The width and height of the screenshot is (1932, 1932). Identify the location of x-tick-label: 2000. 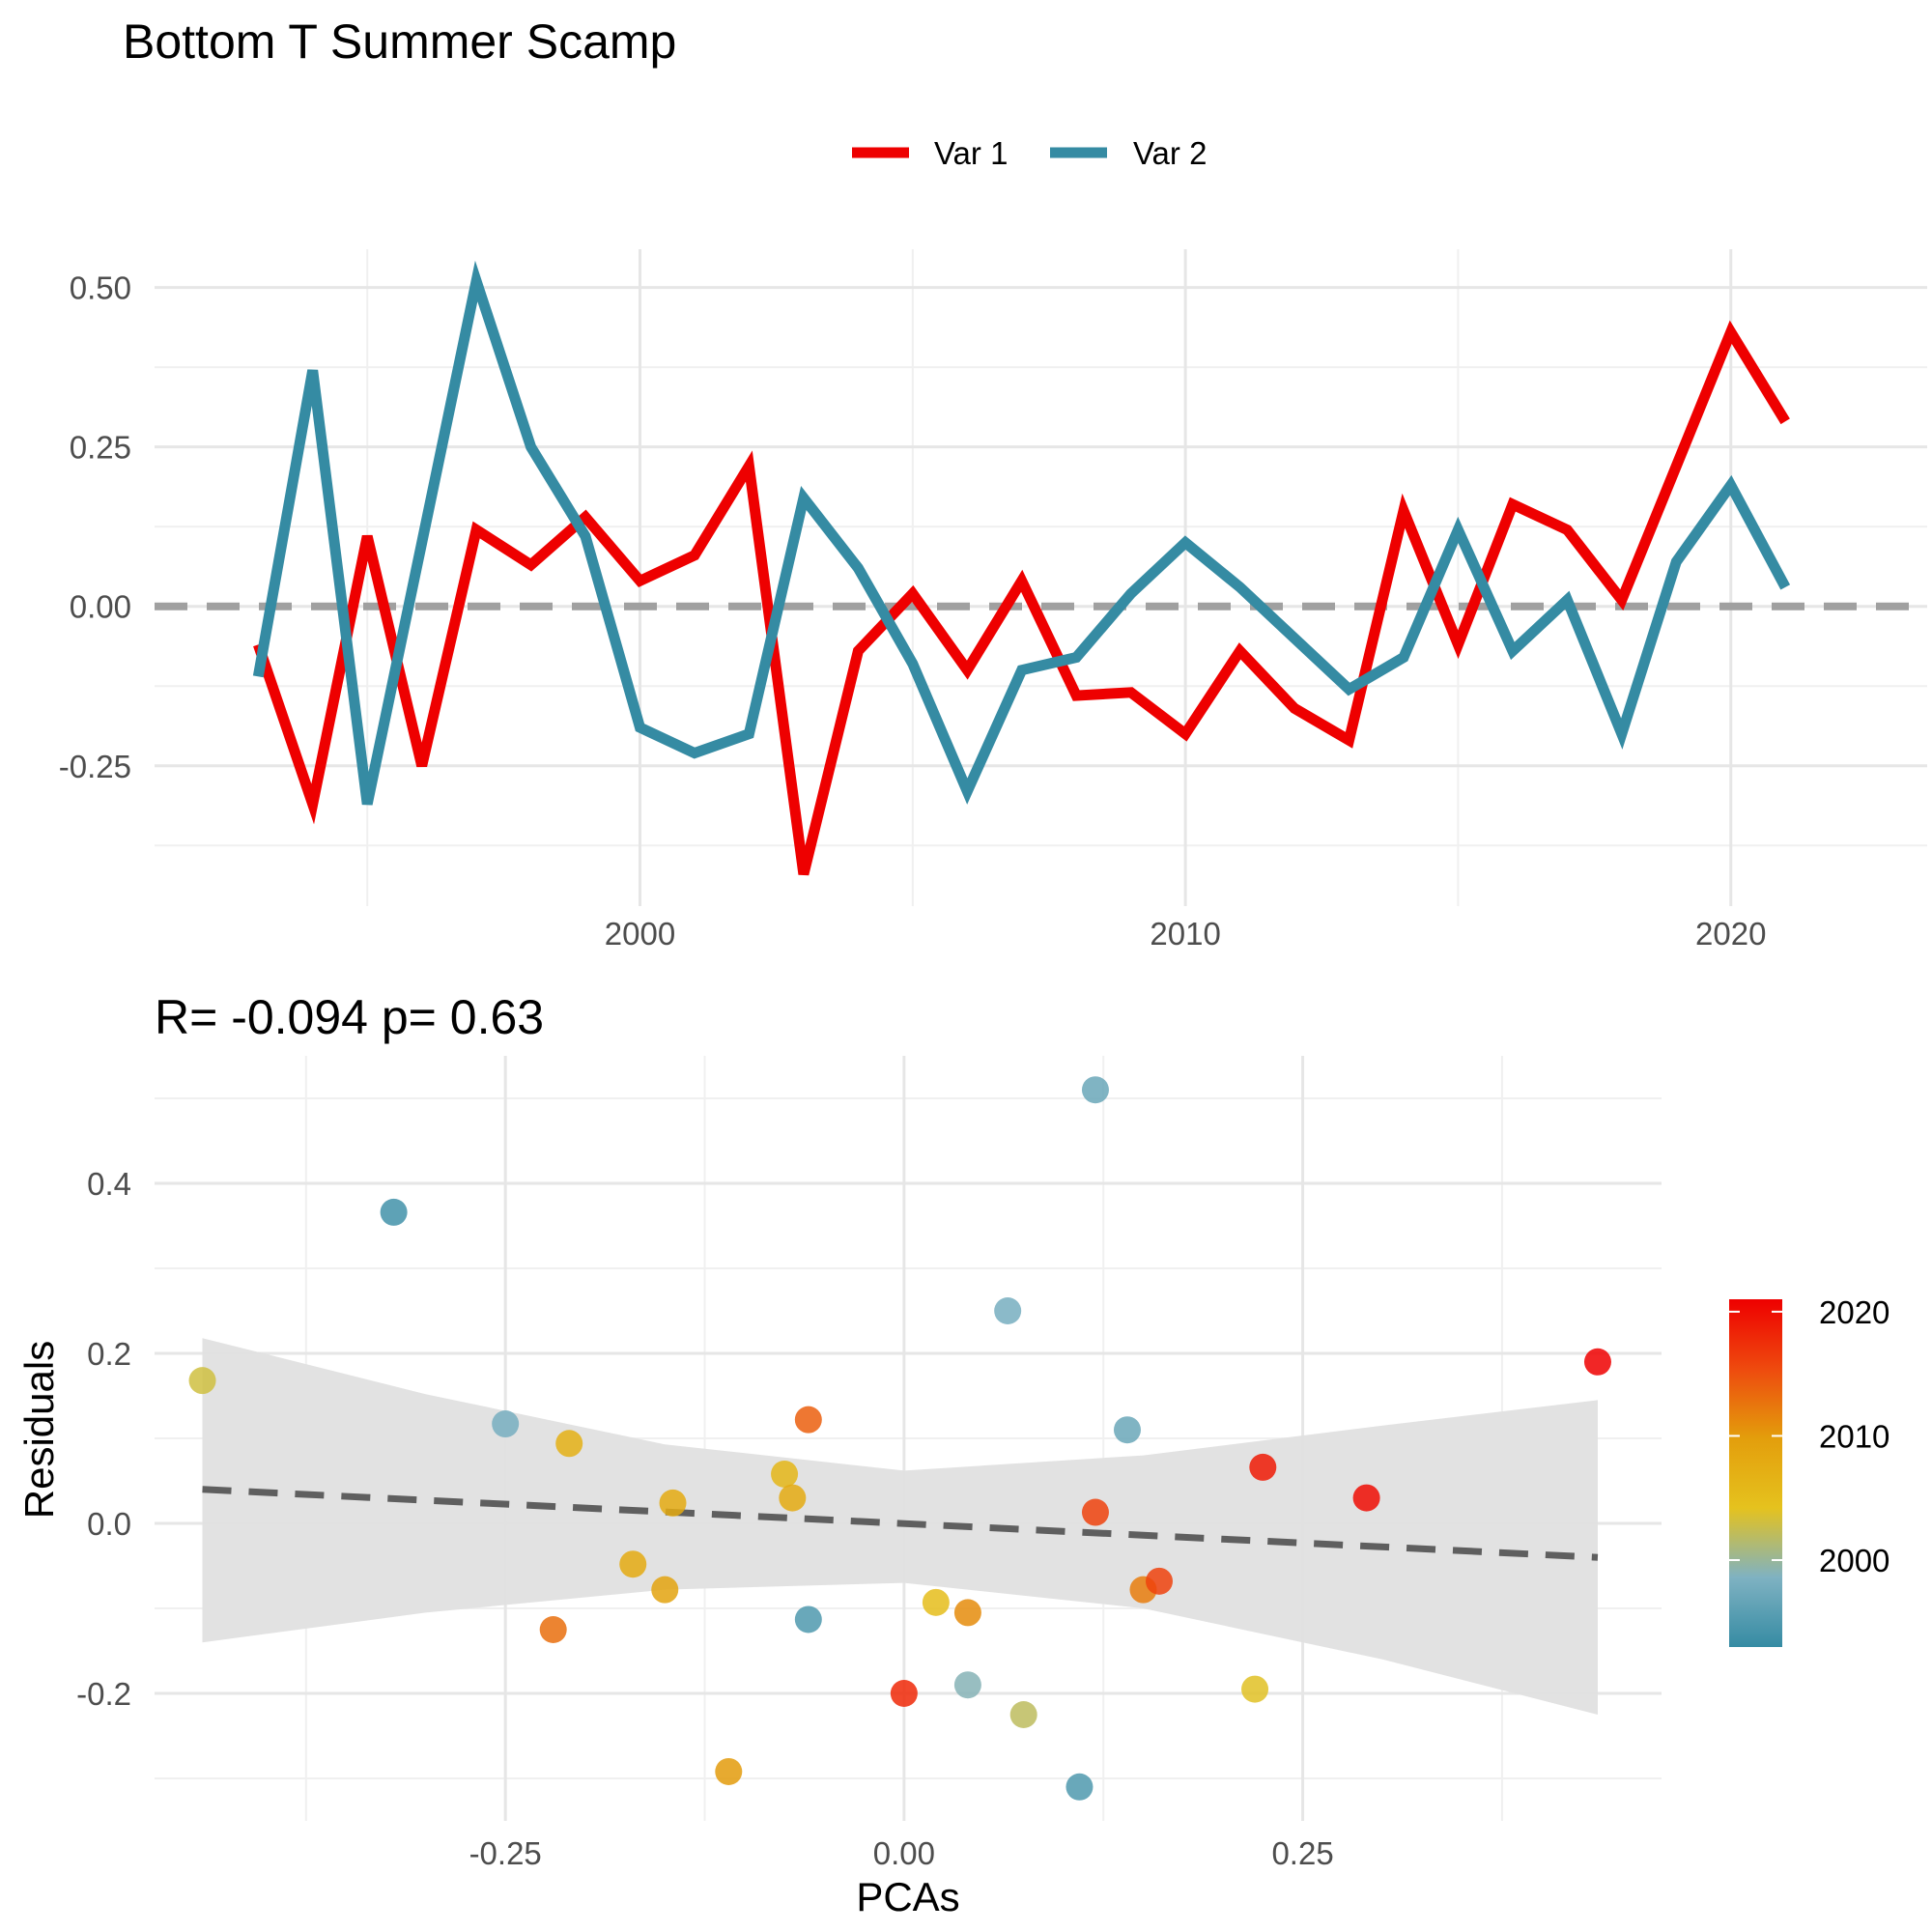
(640, 934).